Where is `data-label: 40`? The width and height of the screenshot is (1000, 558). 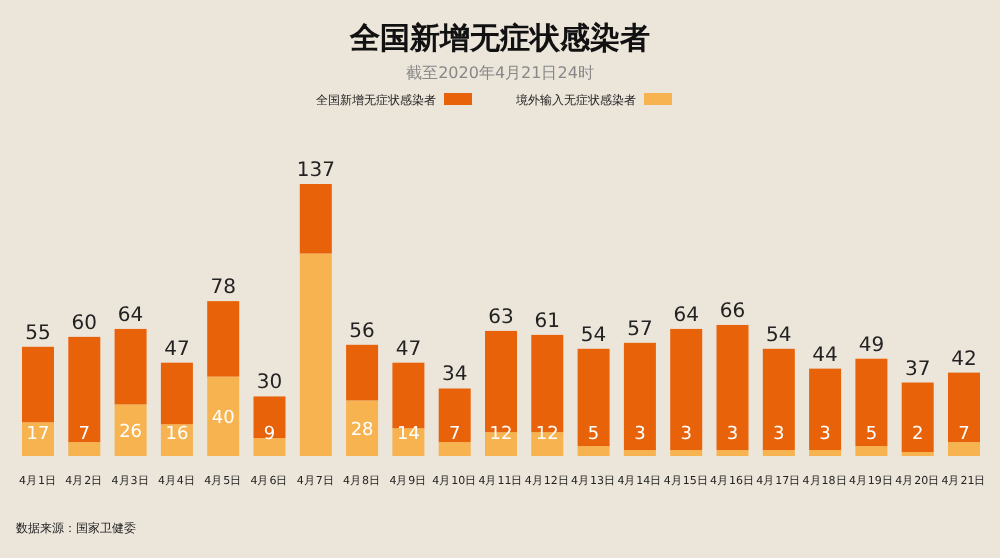
data-label: 40 is located at coordinates (223, 419).